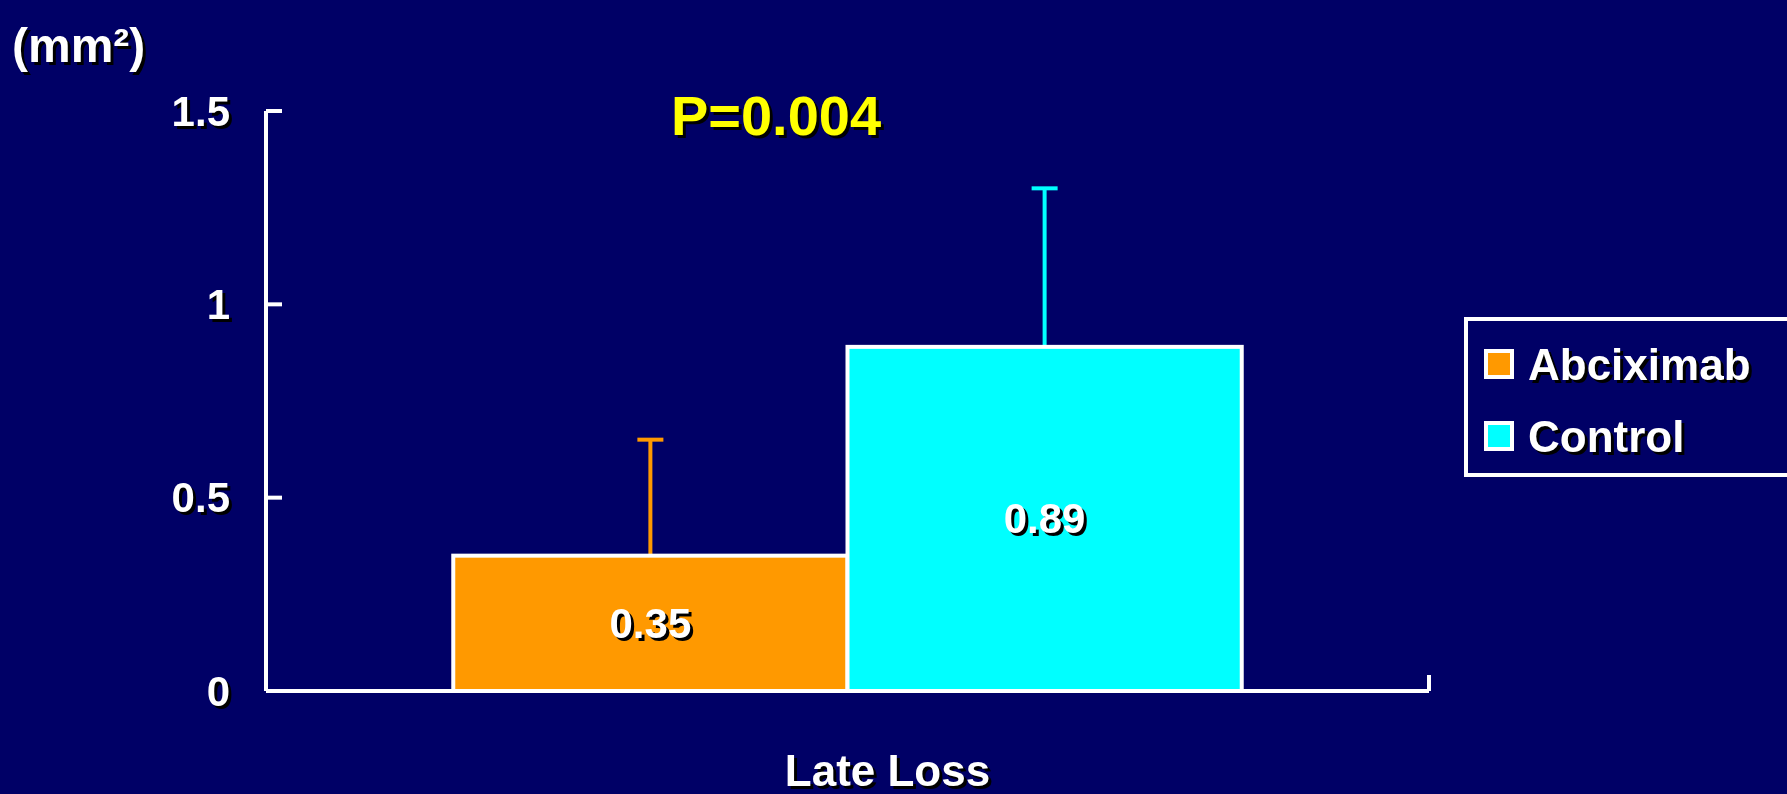 The width and height of the screenshot is (1787, 794). What do you see at coordinates (221, 694) in the screenshot?
I see `y-tick-label: 0` at bounding box center [221, 694].